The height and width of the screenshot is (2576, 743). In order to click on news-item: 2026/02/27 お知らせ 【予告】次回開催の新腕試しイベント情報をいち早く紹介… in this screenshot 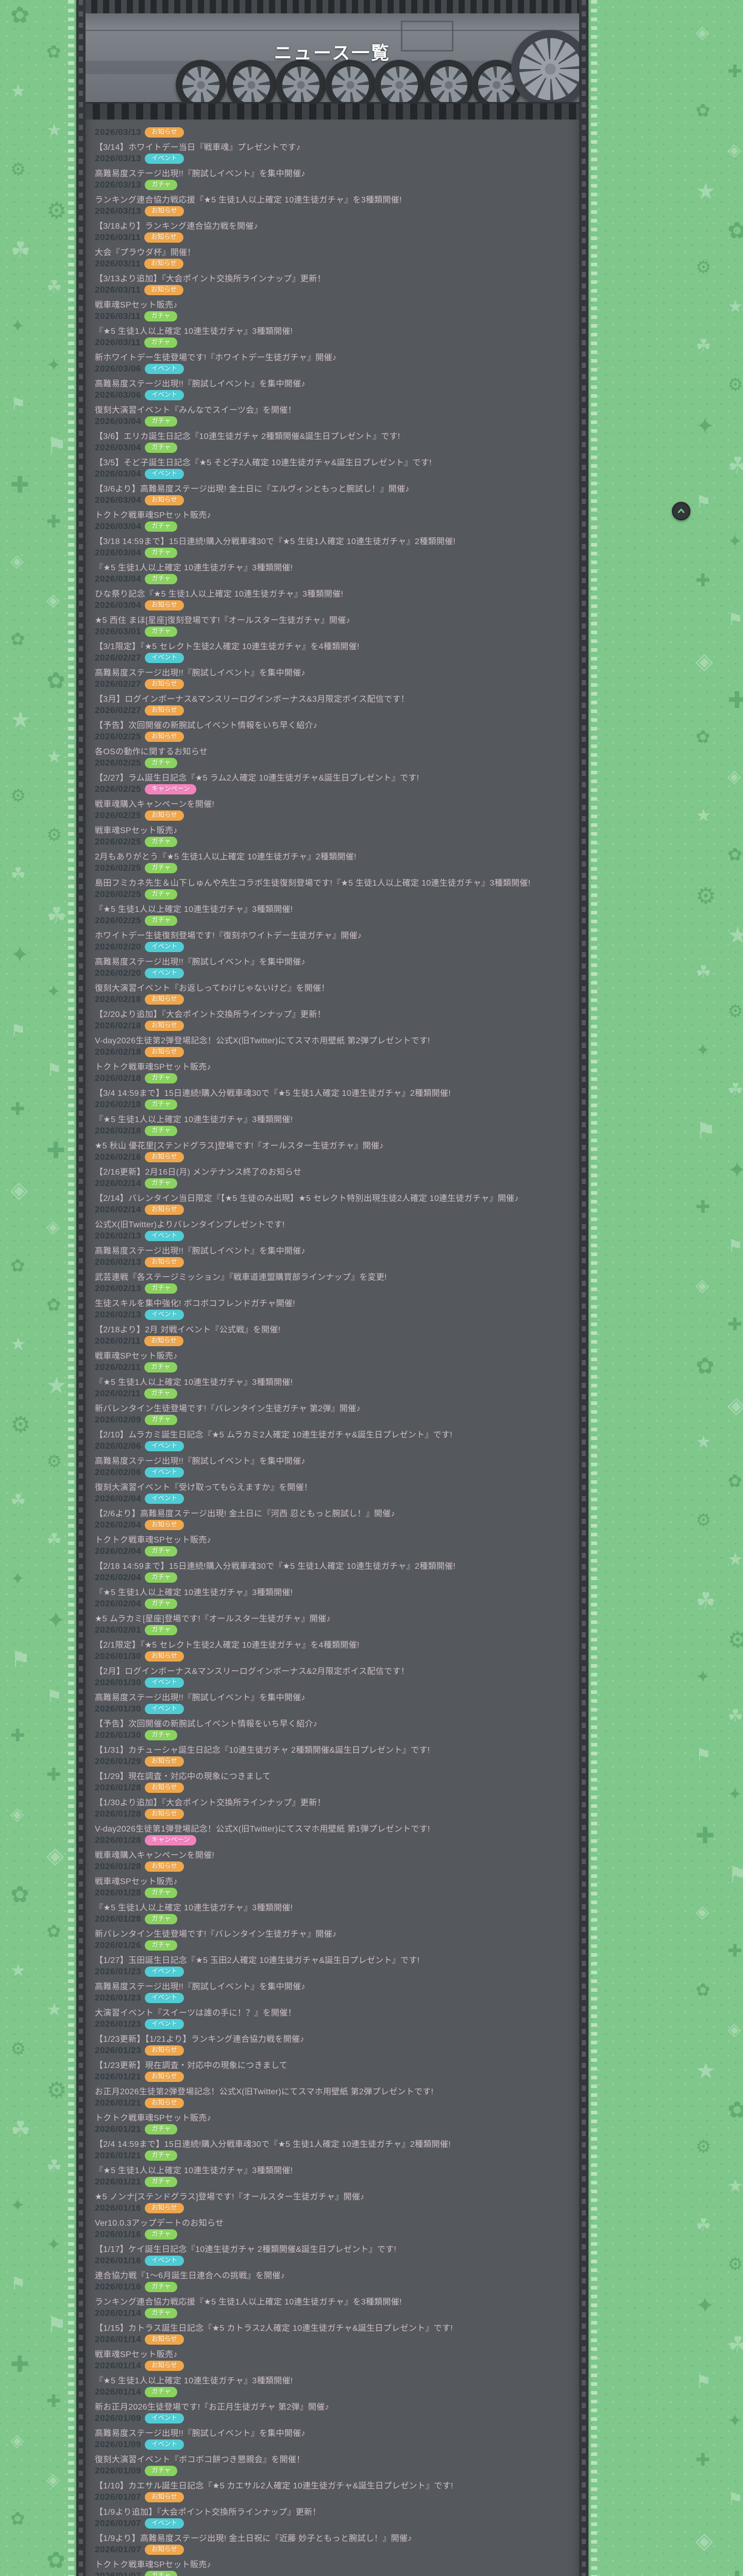, I will do `click(332, 718)`.